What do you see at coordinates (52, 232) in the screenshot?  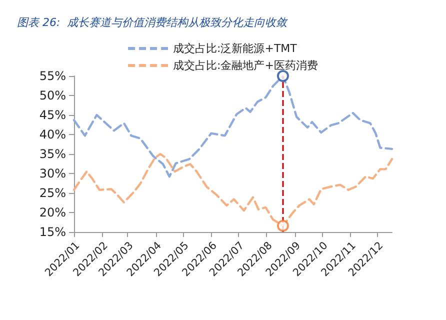 I see `y-tick-label: 15%` at bounding box center [52, 232].